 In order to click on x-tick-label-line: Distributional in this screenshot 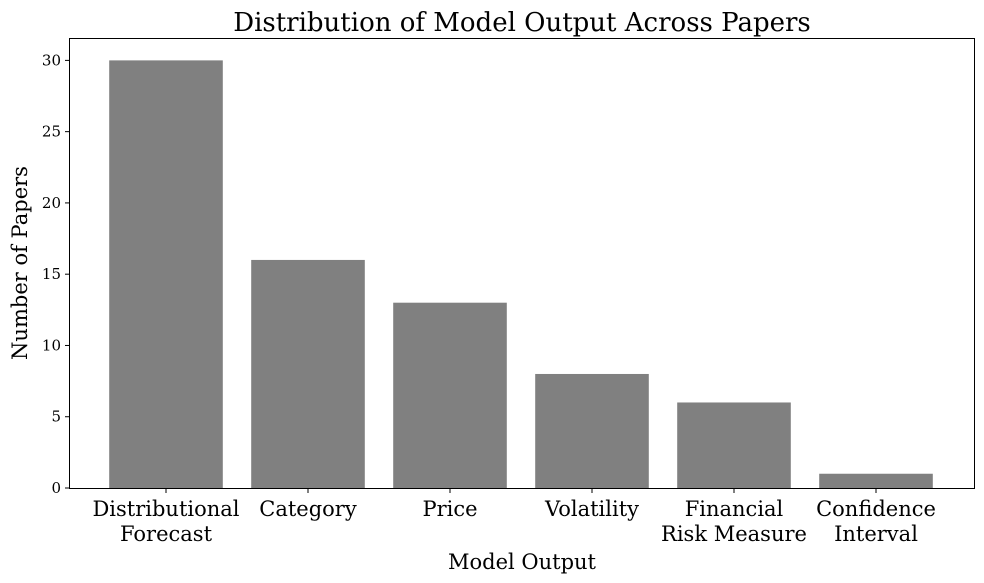, I will do `click(165, 509)`.